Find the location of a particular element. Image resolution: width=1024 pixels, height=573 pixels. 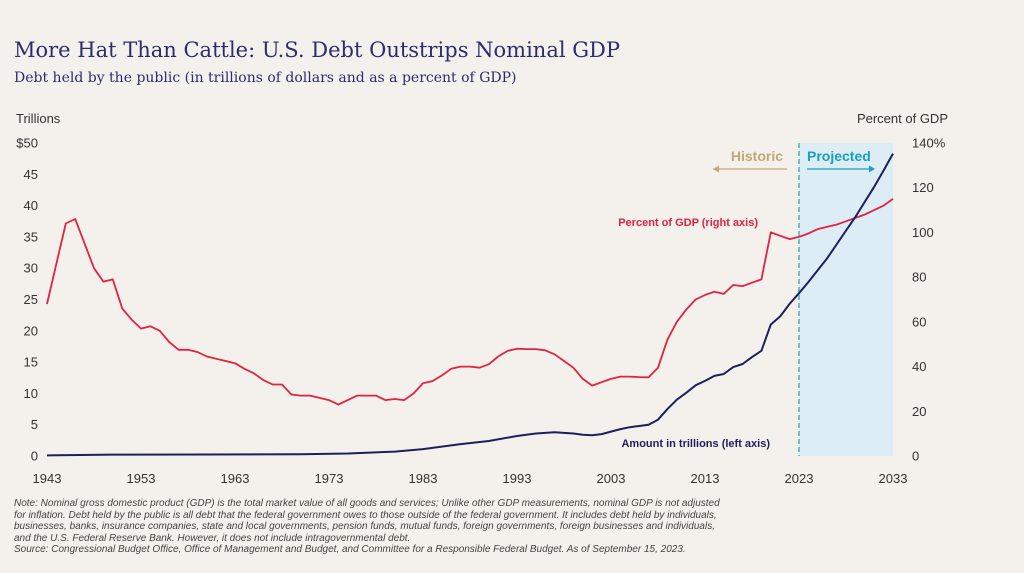

projected-arrow-head is located at coordinates (872, 169).